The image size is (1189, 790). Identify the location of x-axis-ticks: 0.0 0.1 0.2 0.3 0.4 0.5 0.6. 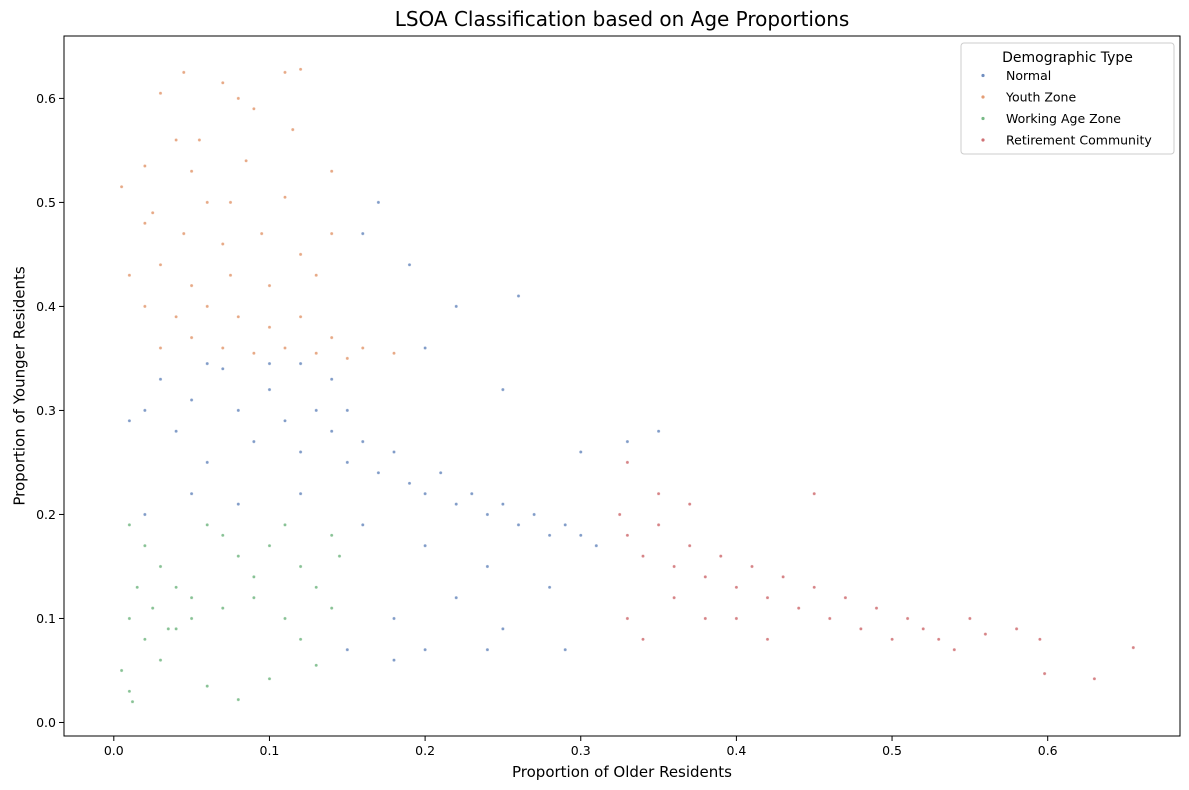
(581, 747).